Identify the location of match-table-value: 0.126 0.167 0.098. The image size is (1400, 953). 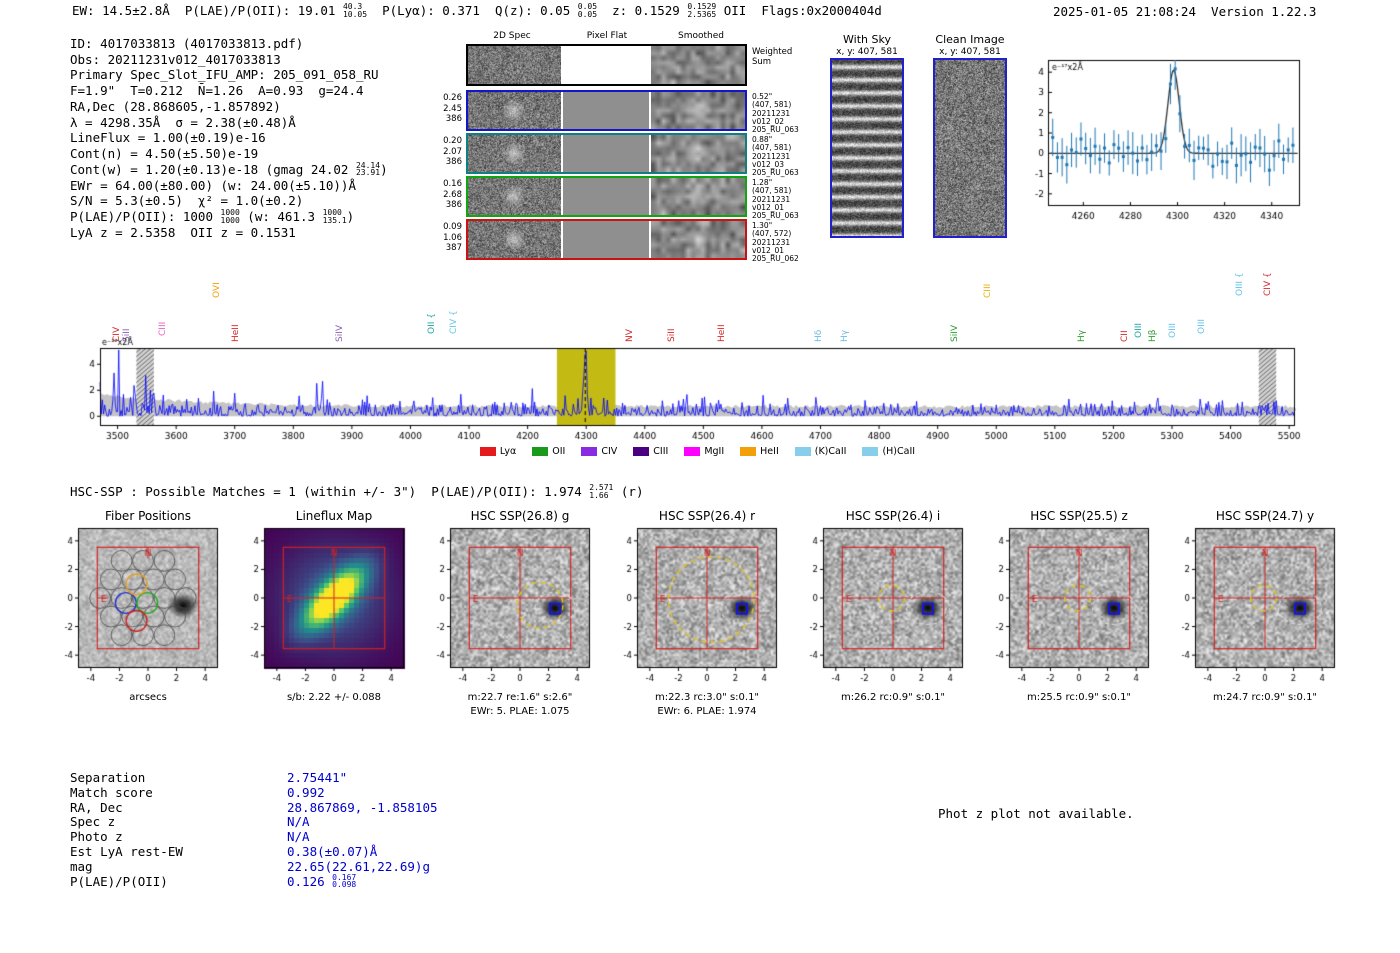
(322, 881).